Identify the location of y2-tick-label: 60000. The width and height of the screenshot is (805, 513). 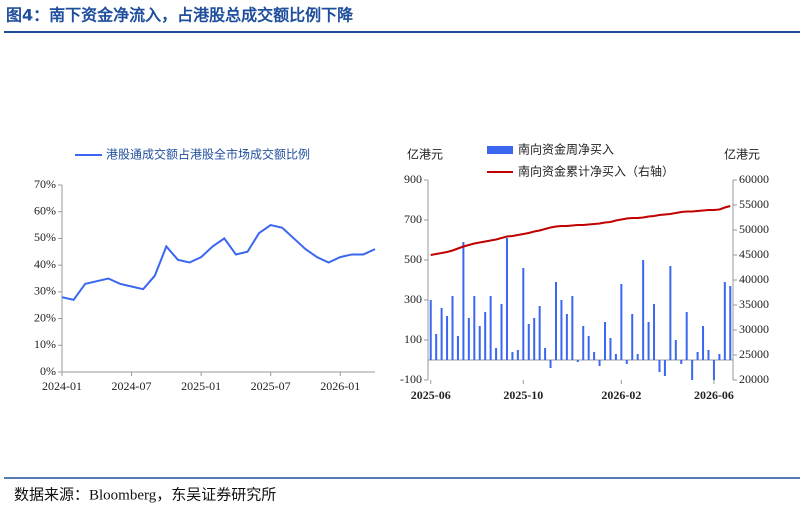
(754, 179).